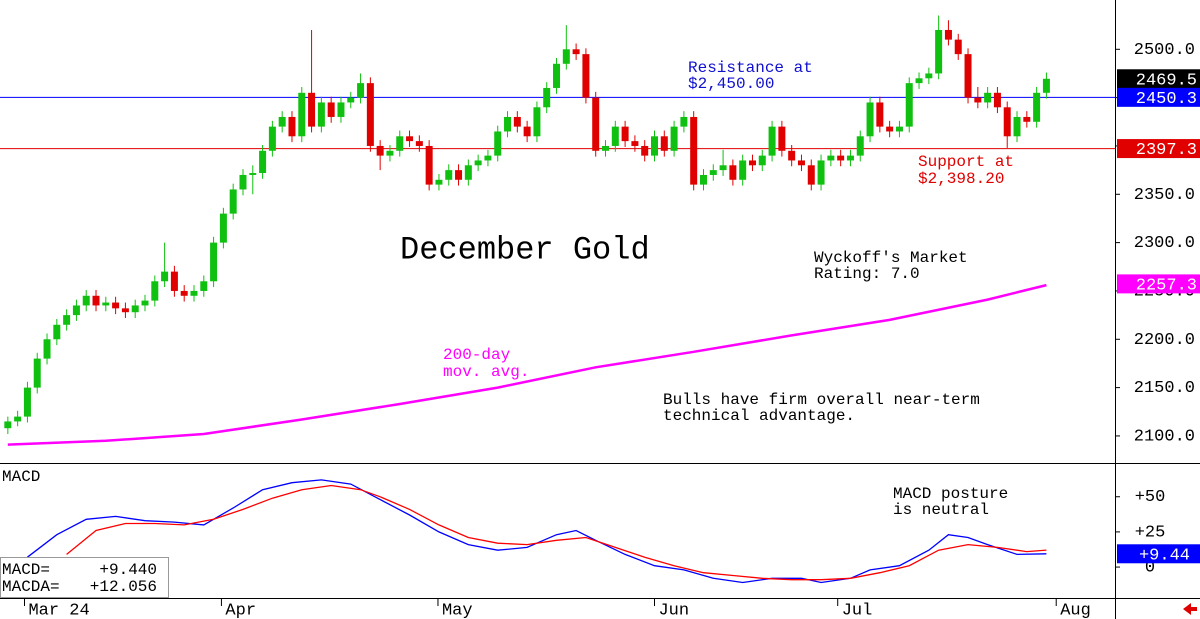 This screenshot has height=619, width=1200. What do you see at coordinates (1190, 609) in the screenshot?
I see `nav-arrow` at bounding box center [1190, 609].